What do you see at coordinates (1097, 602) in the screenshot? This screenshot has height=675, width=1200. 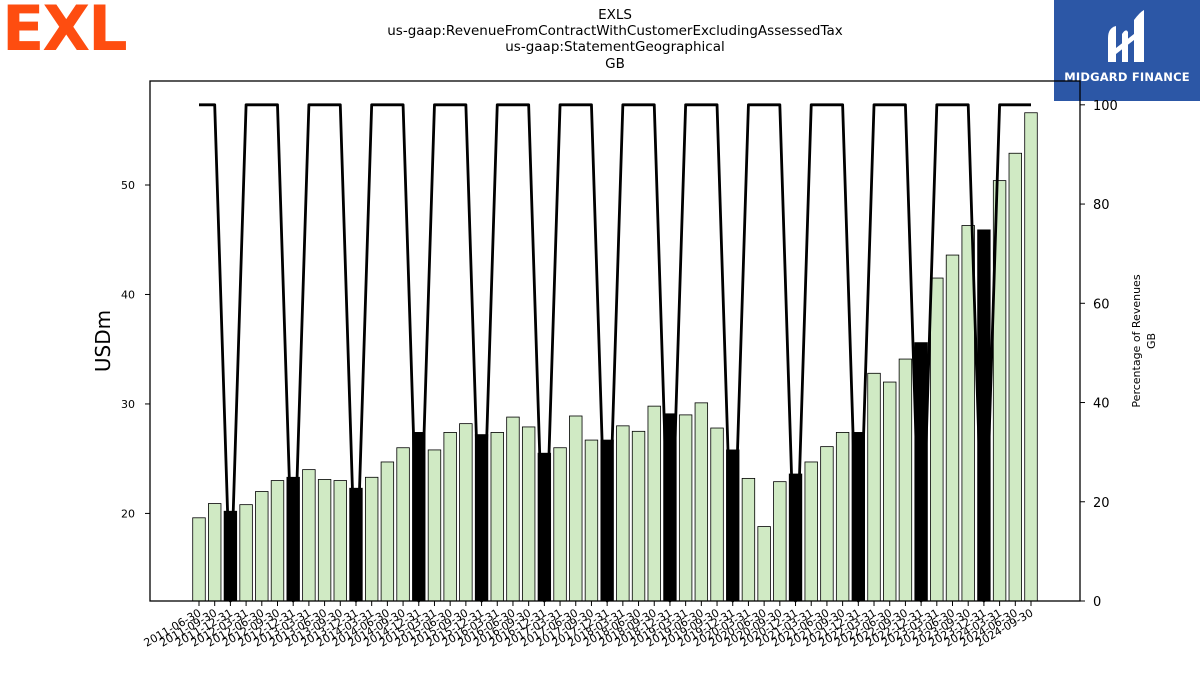 I see `y2-tick-label: 0` at bounding box center [1097, 602].